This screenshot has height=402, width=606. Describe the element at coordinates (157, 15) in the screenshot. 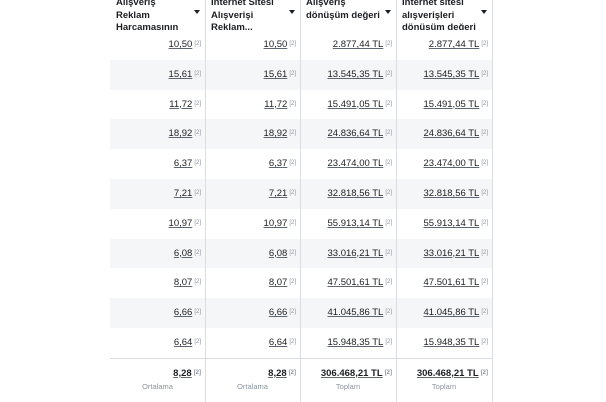

I see `column-header: Alışveriş Reklam Harcamasının Getirisi` at that location.